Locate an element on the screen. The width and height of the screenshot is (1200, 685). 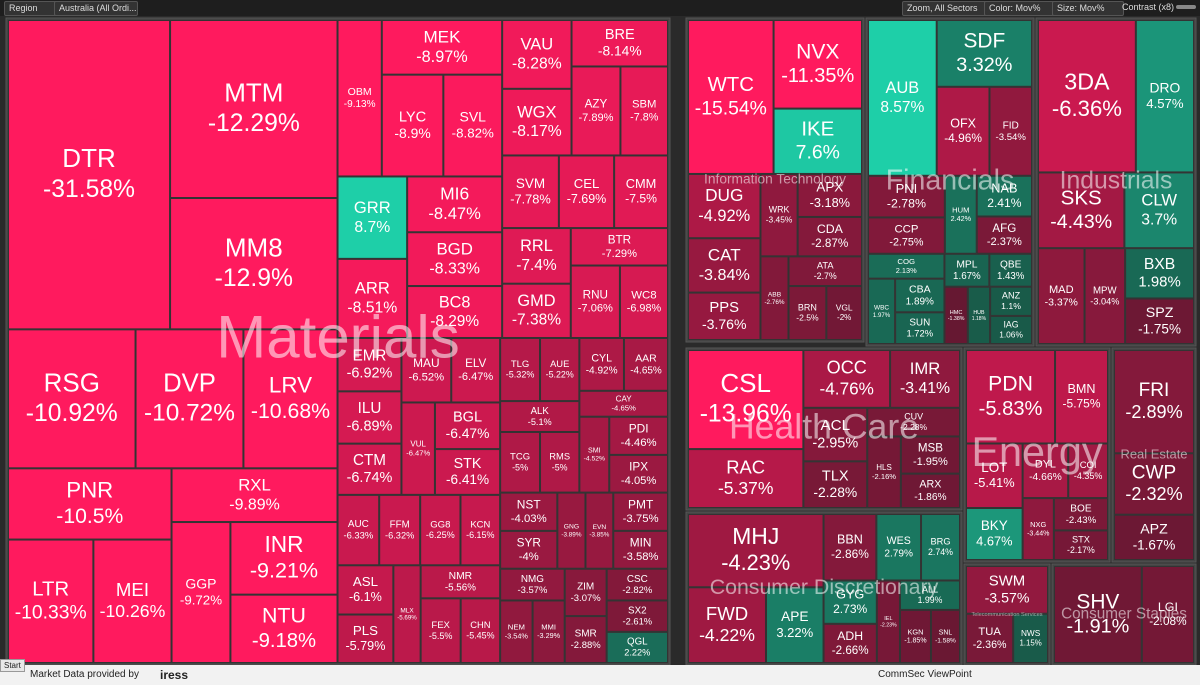
tile: VGL-2% is located at coordinates (844, 313).